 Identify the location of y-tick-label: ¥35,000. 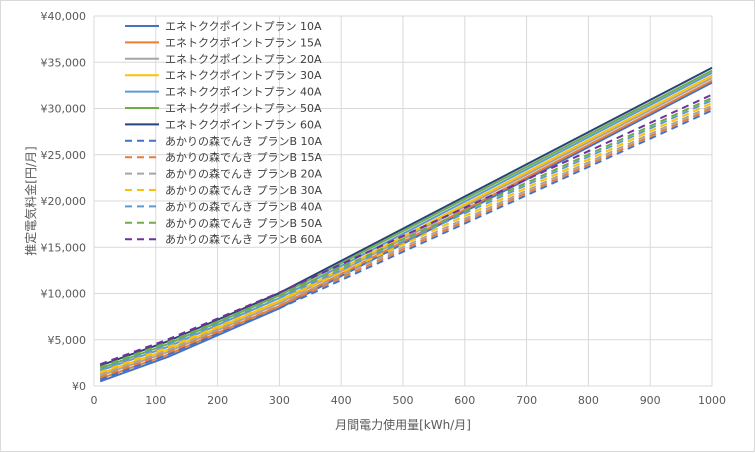
(64, 62).